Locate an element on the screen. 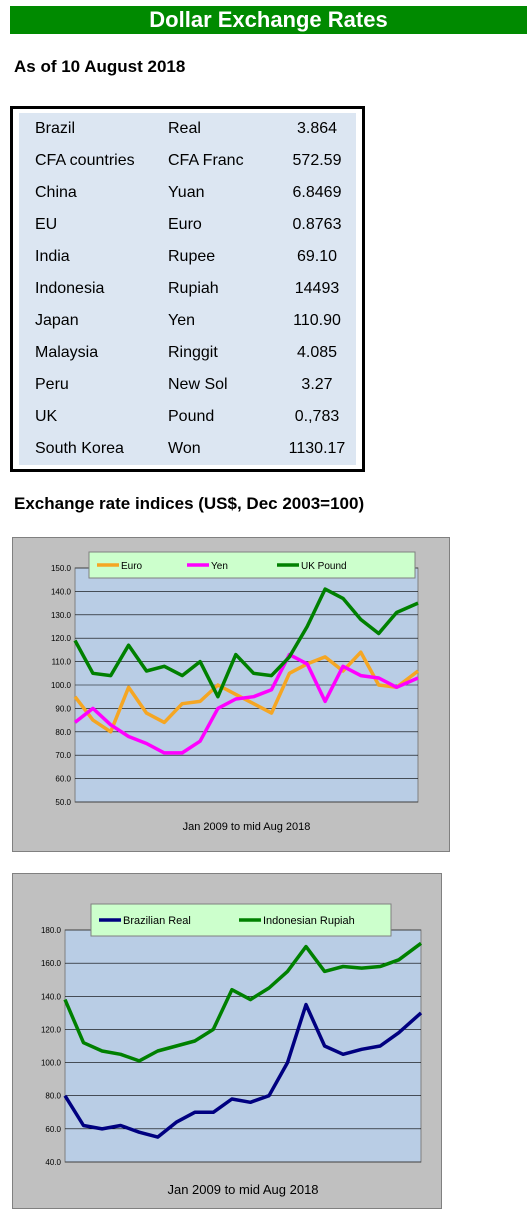 Image resolution: width=531 pixels, height=1229 pixels. rate-country: Peru is located at coordinates (52, 384).